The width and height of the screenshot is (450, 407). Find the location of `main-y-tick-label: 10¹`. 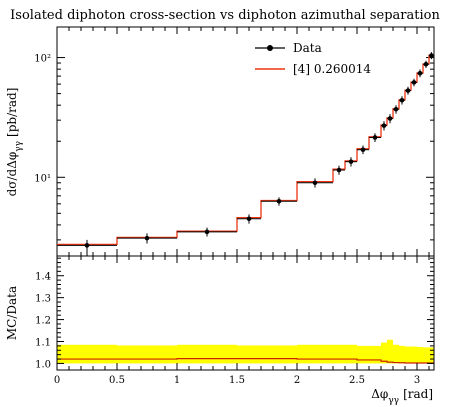

main-y-tick-label: 10¹ is located at coordinates (42, 178).